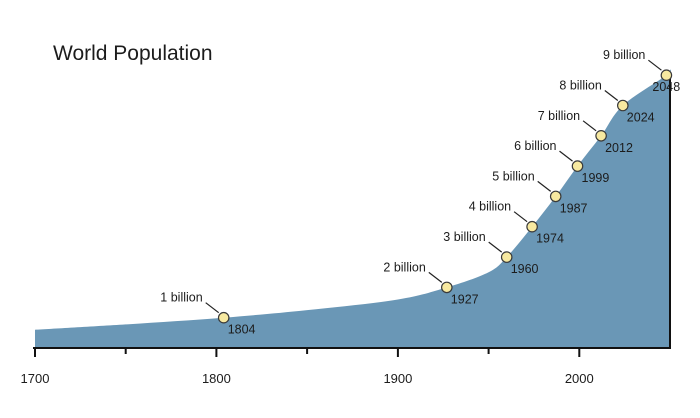 This screenshot has height=418, width=700. What do you see at coordinates (513, 176) in the screenshot?
I see `population-label: 5 billion` at bounding box center [513, 176].